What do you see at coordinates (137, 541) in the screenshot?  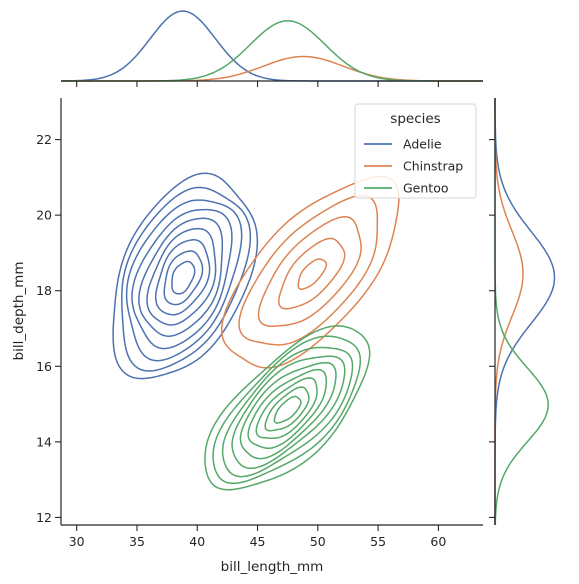 I see `x-tick-label: 35` at bounding box center [137, 541].